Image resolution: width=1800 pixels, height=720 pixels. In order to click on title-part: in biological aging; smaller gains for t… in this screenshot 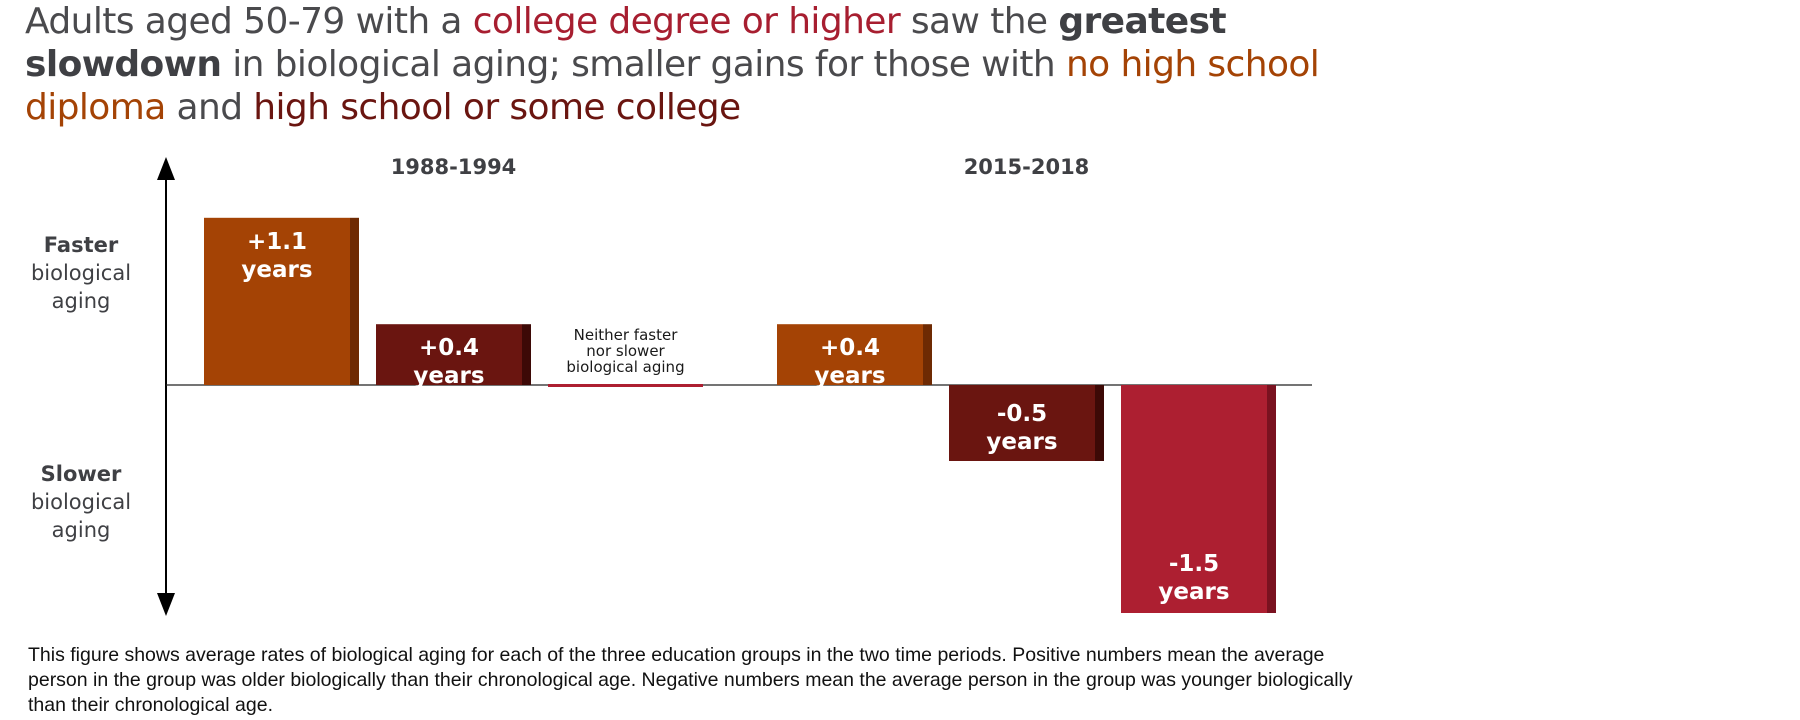, I will do `click(643, 64)`.